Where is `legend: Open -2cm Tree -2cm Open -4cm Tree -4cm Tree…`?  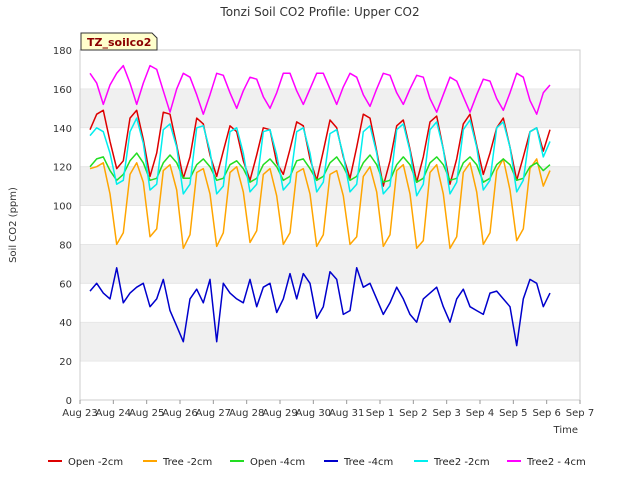 legend: Open -2cm Tree -2cm Open -4cm Tree -4cm Tree… is located at coordinates (317, 462).